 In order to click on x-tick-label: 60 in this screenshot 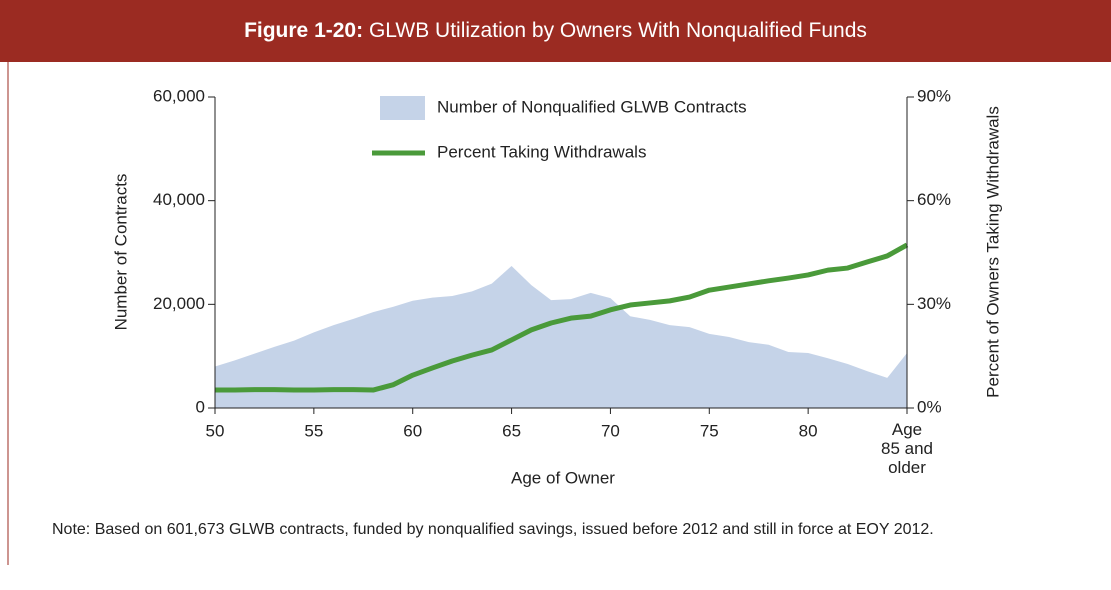, I will do `click(412, 430)`.